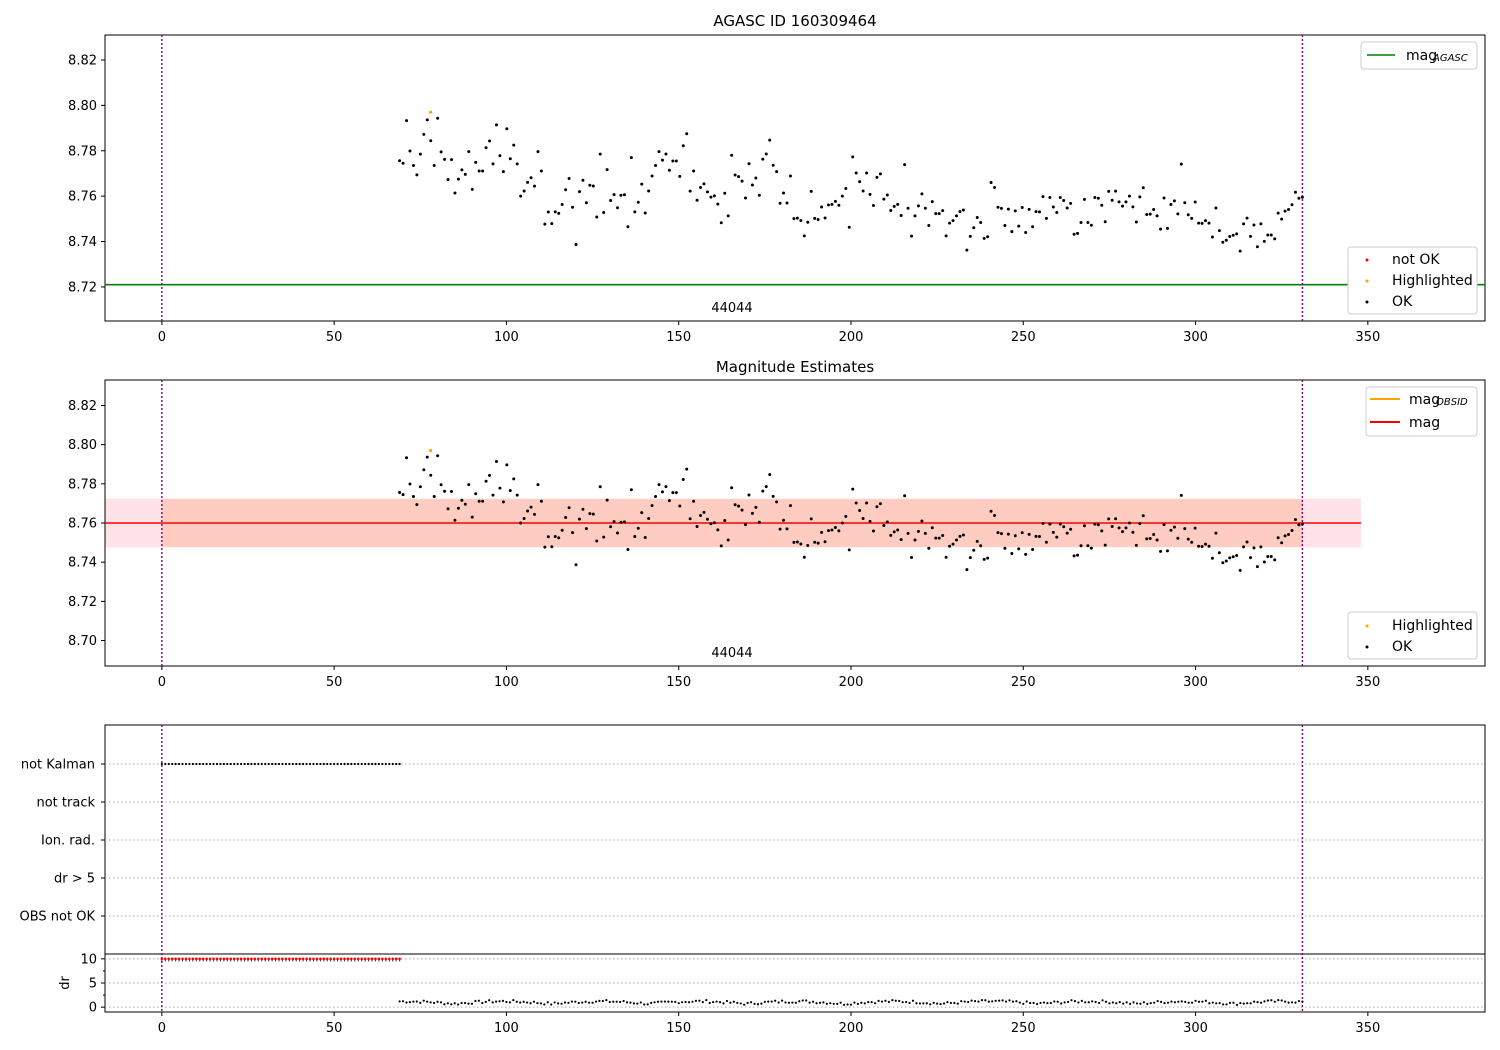 The height and width of the screenshot is (1050, 1500). Describe the element at coordinates (58, 917) in the screenshot. I see `flag-row-label: OBS not OK` at that location.